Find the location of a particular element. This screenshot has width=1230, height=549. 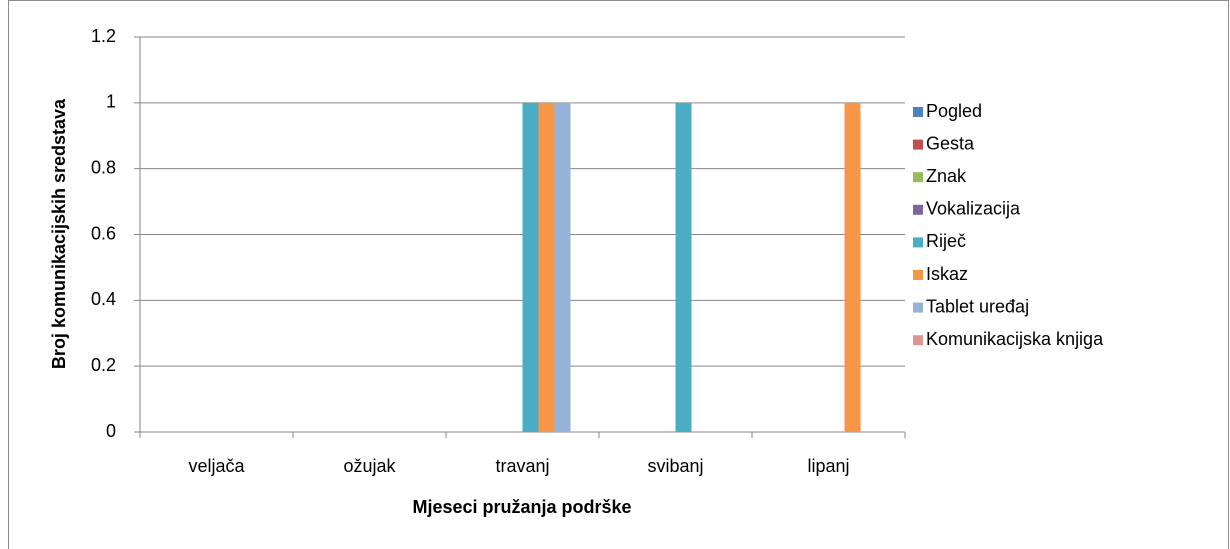

legend-label: Pogled is located at coordinates (954, 111).